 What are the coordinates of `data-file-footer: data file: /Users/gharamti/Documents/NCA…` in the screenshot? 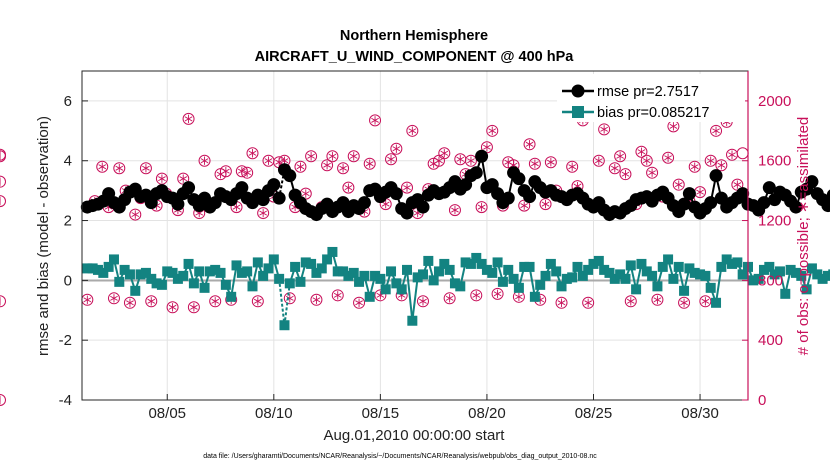 It's located at (400, 456).